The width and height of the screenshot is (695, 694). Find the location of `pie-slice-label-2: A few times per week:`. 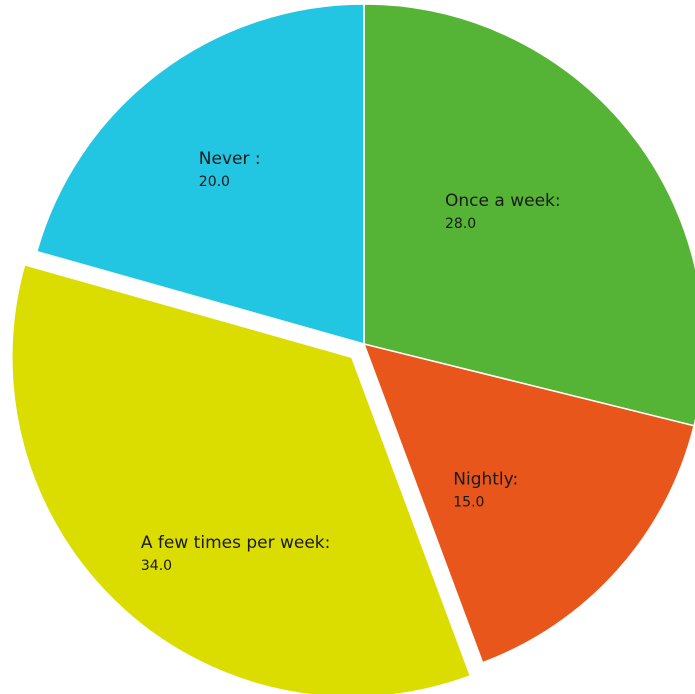

pie-slice-label-2: A few times per week: is located at coordinates (236, 543).